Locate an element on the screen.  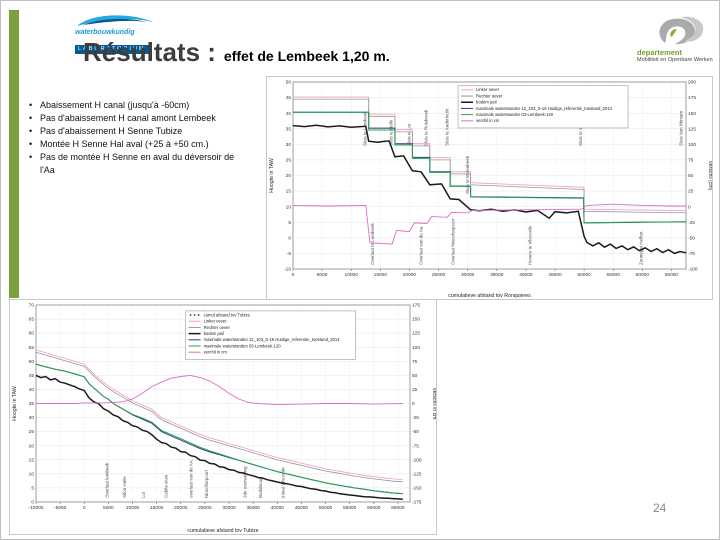
annotation-label: Sluis te Lembeek is located at coordinates (364, 128).